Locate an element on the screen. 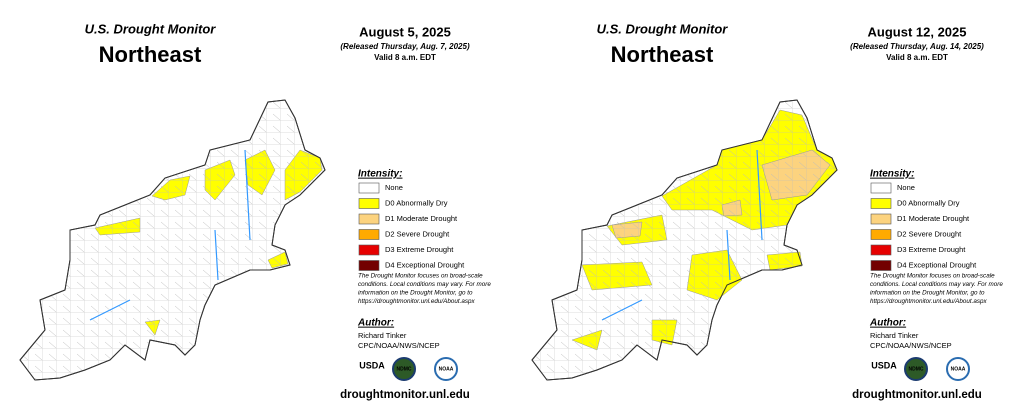 This screenshot has width=1024, height=420. date: August 12, 2025 is located at coordinates (917, 31).